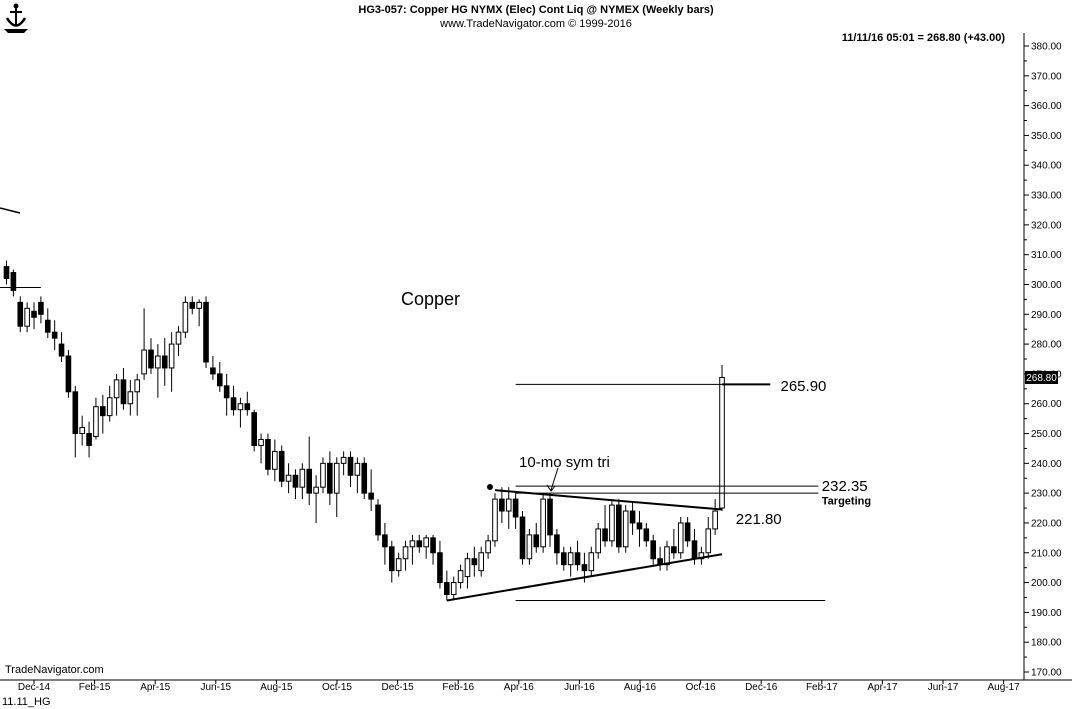 The width and height of the screenshot is (1072, 709). Describe the element at coordinates (10, 210) in the screenshot. I see `offscreen-trendline` at that location.